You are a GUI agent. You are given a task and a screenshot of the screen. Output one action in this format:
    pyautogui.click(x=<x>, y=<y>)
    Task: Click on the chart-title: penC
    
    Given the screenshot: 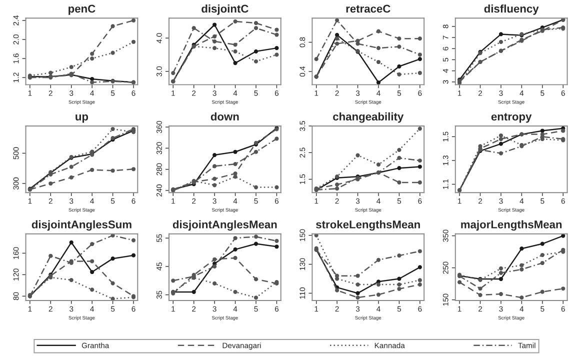 What is the action you would take?
    pyautogui.click(x=82, y=9)
    